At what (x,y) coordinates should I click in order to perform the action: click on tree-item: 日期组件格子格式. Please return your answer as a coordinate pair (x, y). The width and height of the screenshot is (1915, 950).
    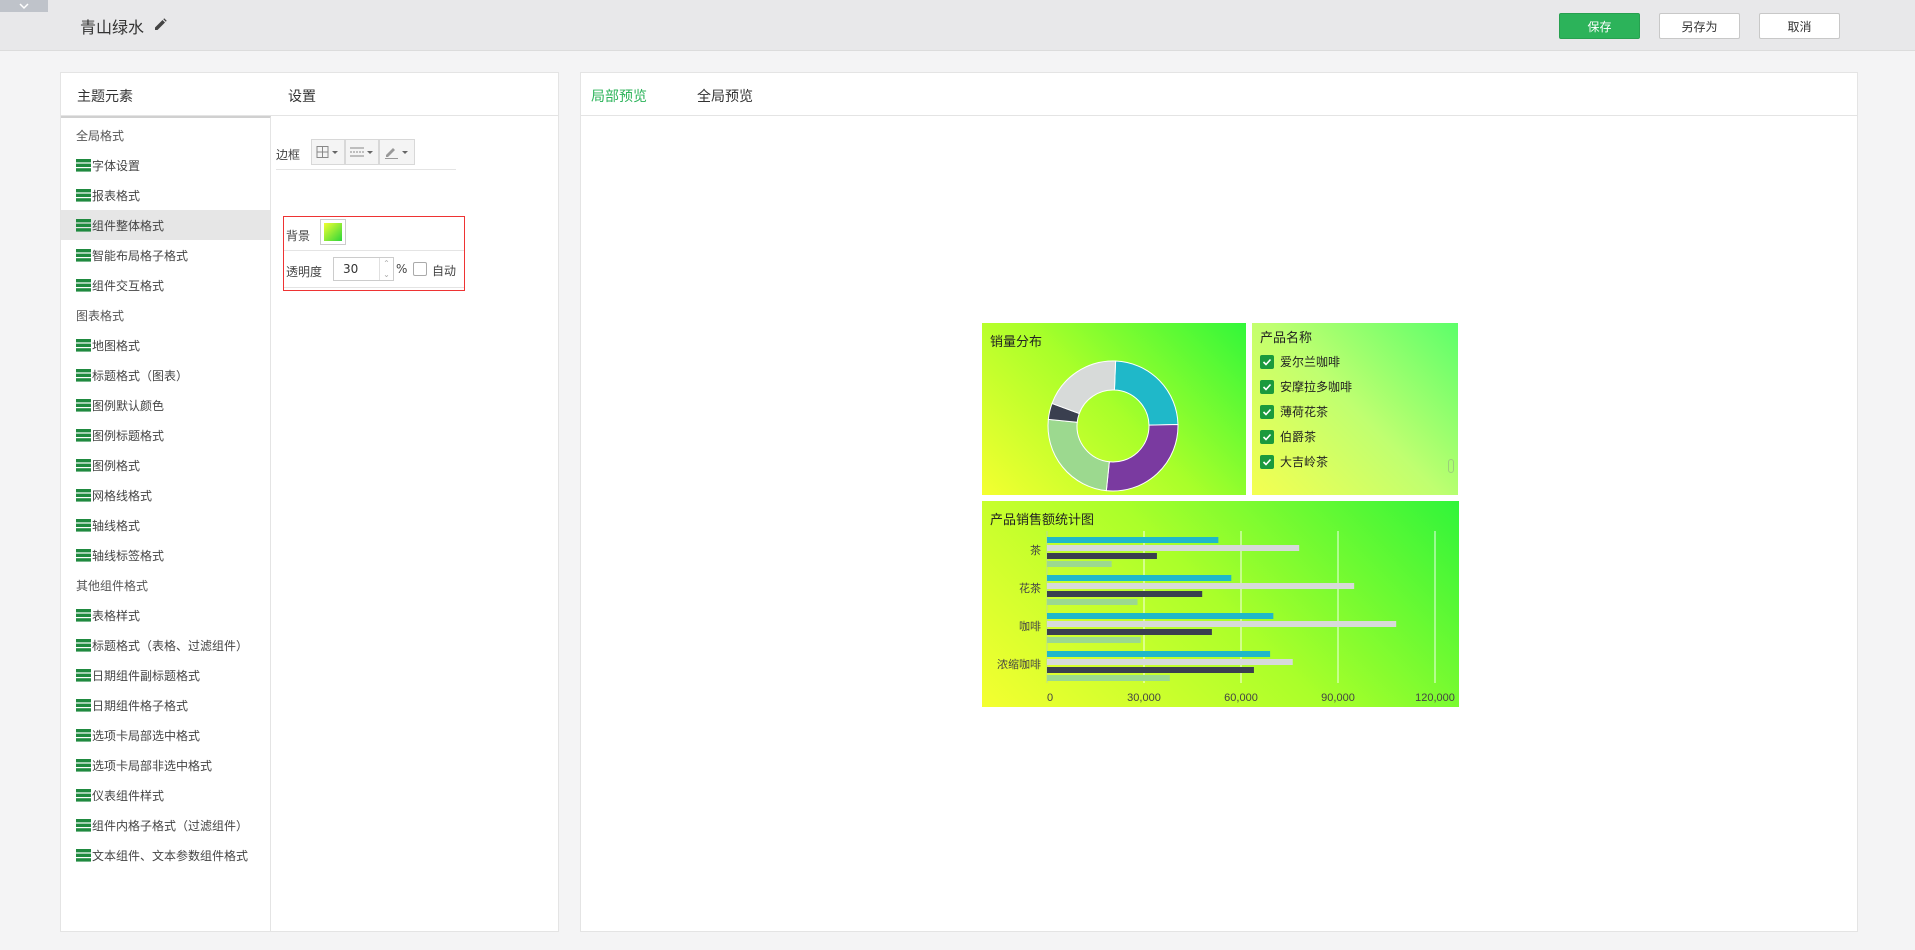
    Looking at the image, I should click on (165, 705).